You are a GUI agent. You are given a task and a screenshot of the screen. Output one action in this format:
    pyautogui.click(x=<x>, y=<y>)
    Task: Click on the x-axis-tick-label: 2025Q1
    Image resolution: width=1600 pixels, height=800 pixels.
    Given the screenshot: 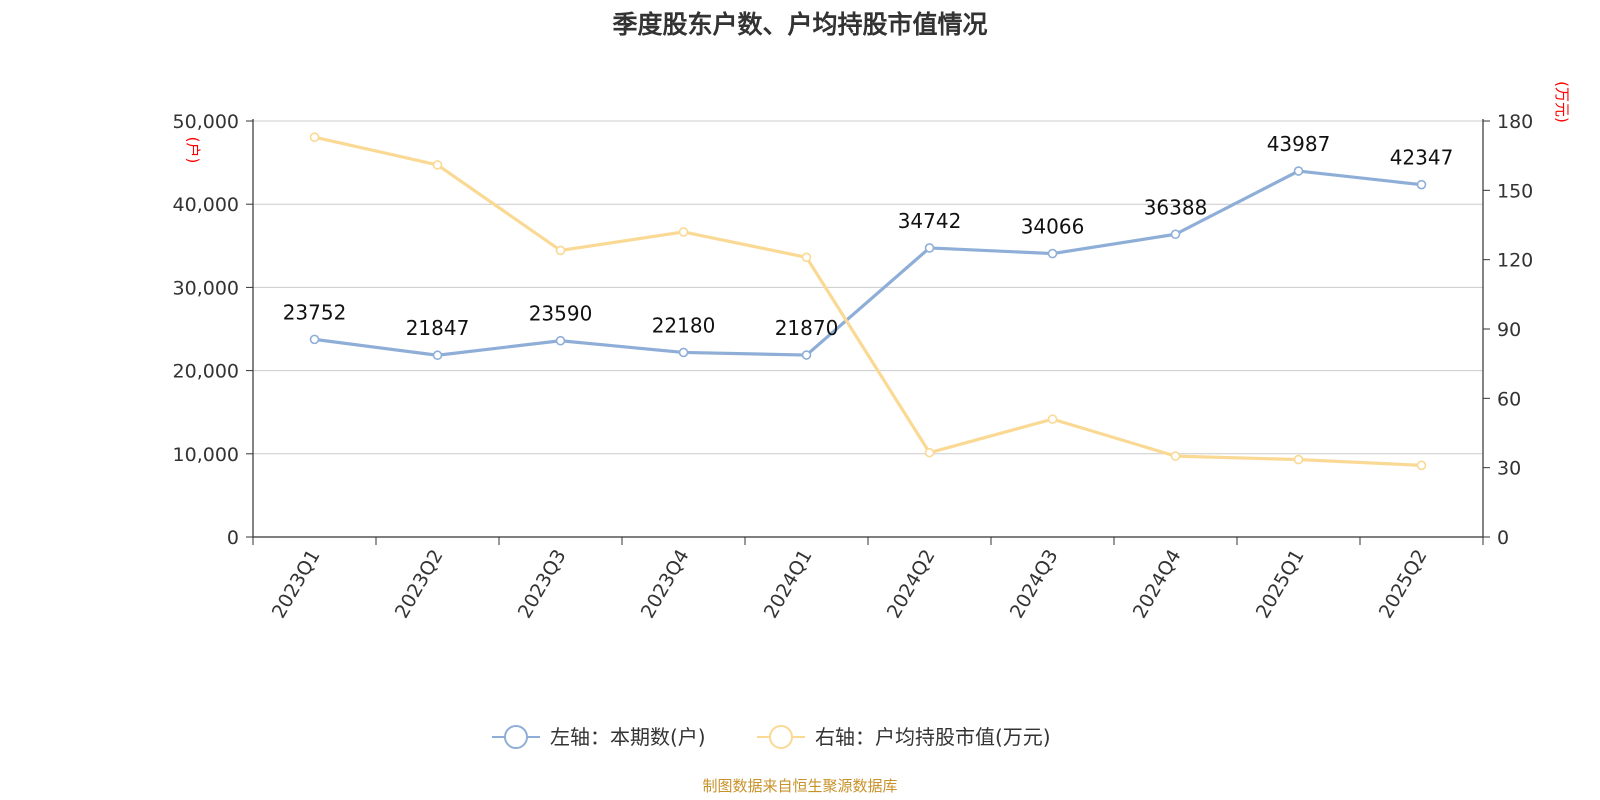 What is the action you would take?
    pyautogui.click(x=1280, y=584)
    